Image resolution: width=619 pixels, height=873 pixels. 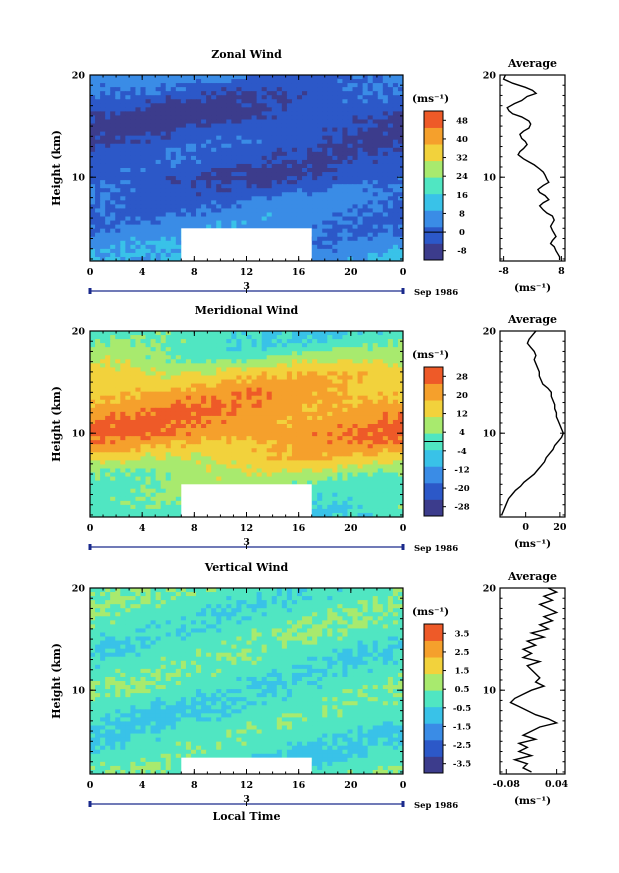 I want to click on colorbar-label: 0, so click(x=462, y=233).